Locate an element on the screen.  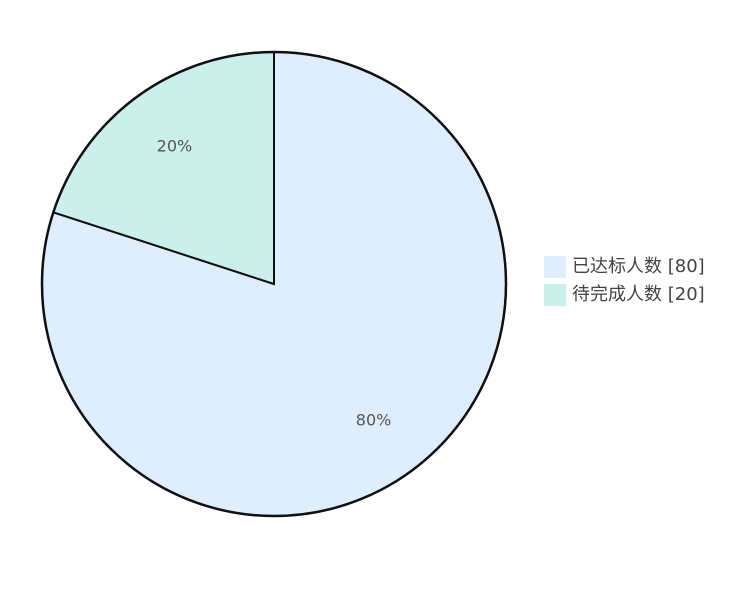
slice-label: 80% is located at coordinates (374, 420).